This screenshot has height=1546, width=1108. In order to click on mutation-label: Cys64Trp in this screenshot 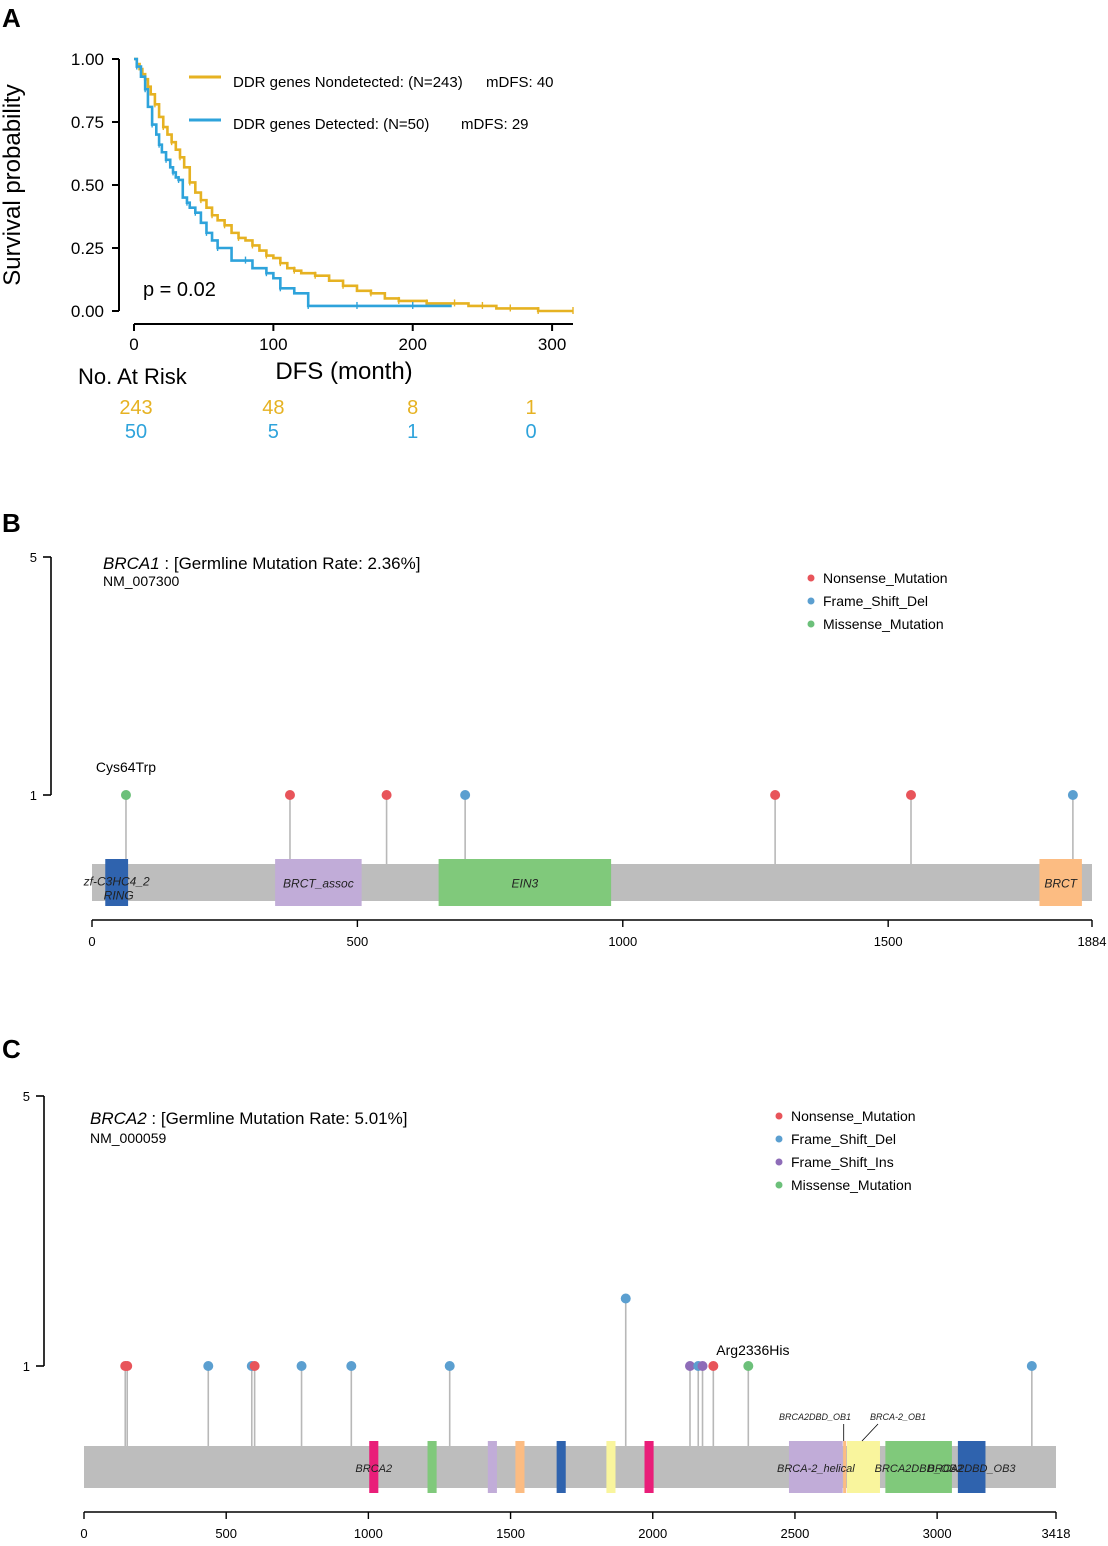, I will do `click(126, 767)`.